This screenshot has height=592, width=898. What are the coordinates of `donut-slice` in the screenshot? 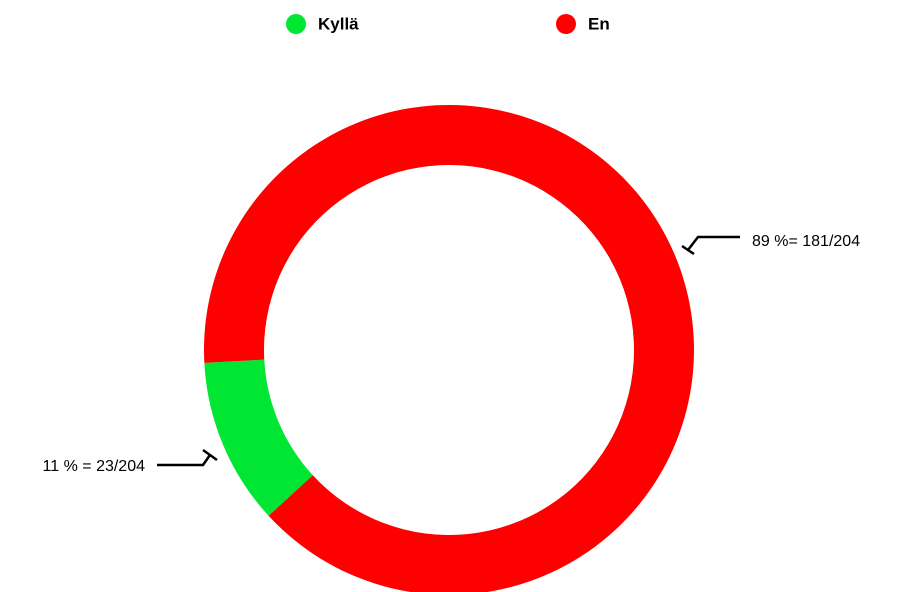 It's located at (258, 437).